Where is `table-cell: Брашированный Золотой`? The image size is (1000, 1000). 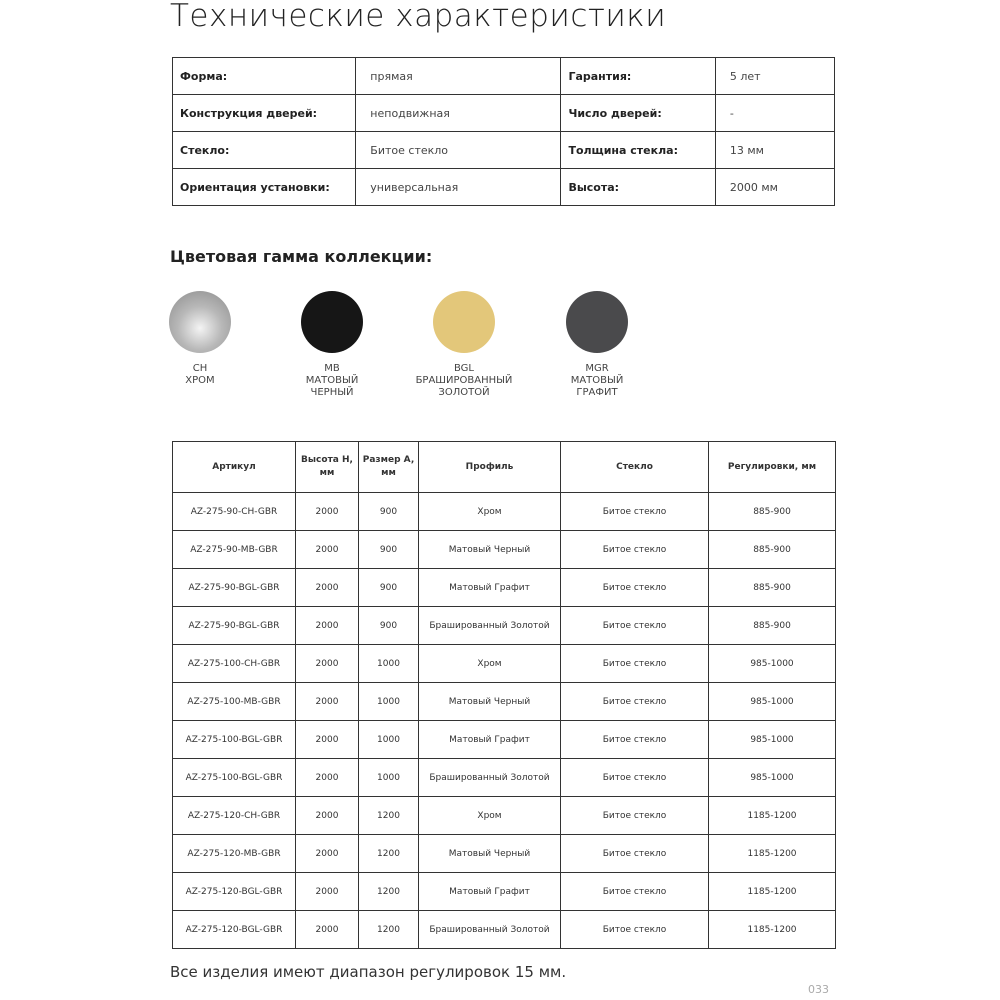
table-cell: Брашированный Золотой is located at coordinates (489, 777).